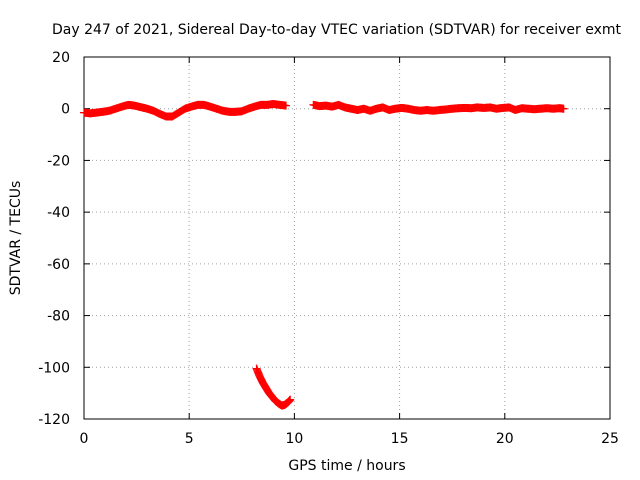 Image resolution: width=640 pixels, height=480 pixels. Describe the element at coordinates (273, 387) in the screenshot. I see `series-outlier-arc` at that location.